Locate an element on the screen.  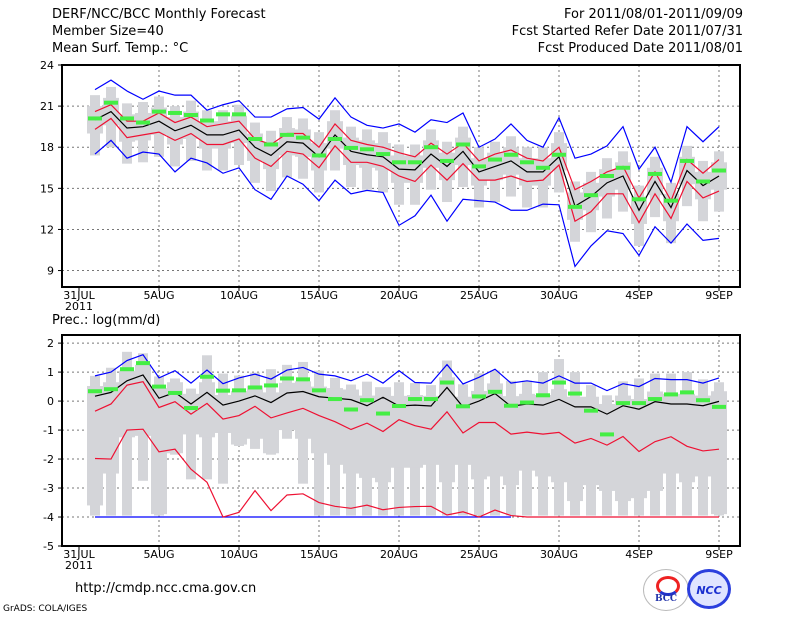
y-tick-label: 24 is located at coordinates (47, 65).